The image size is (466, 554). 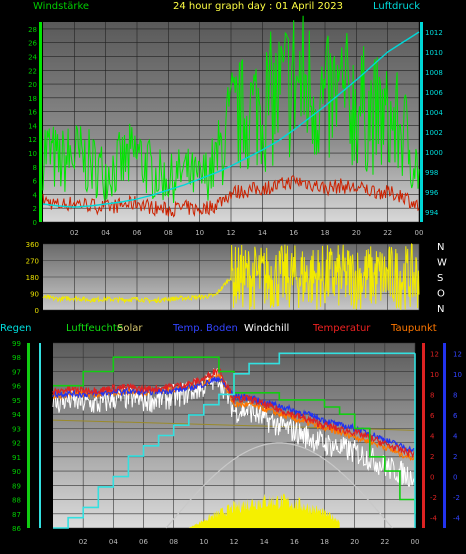 I want to click on tick-wind-left: 14, so click(x=32, y=126).